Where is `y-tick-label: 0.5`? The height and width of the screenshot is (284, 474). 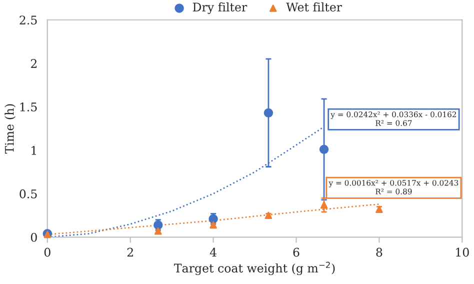 y-tick-label: 0.5 is located at coordinates (28, 193).